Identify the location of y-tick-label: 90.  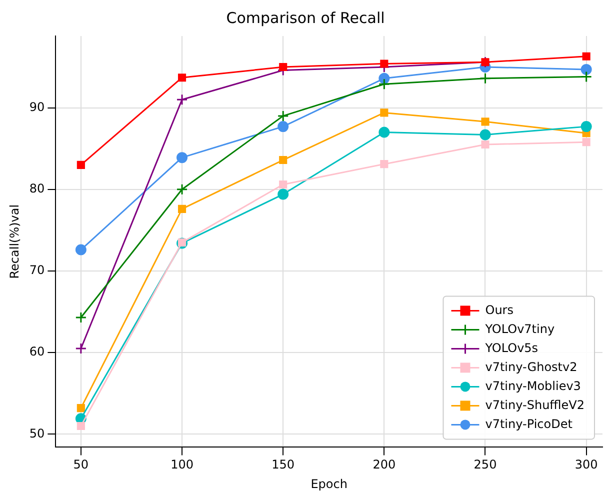
(37, 107).